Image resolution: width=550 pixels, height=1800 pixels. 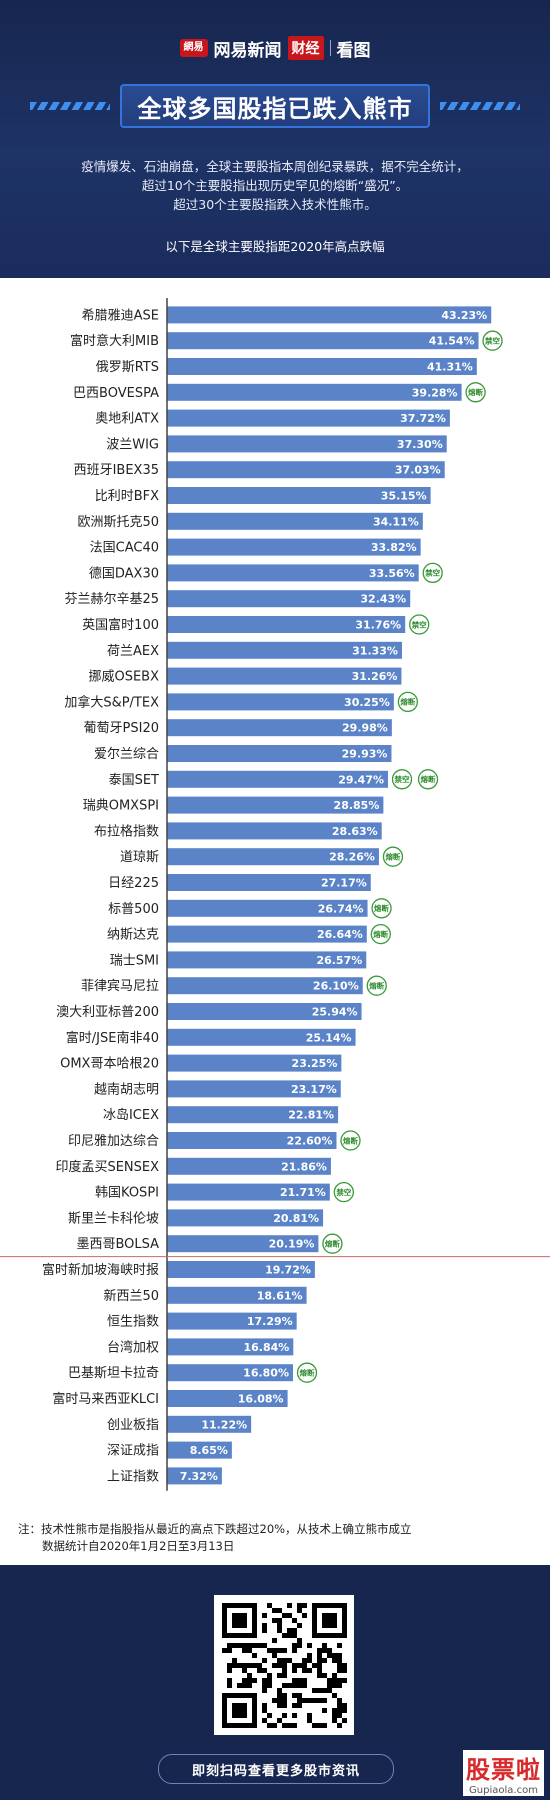 What do you see at coordinates (139, 857) in the screenshot?
I see `category-label: 道琼斯` at bounding box center [139, 857].